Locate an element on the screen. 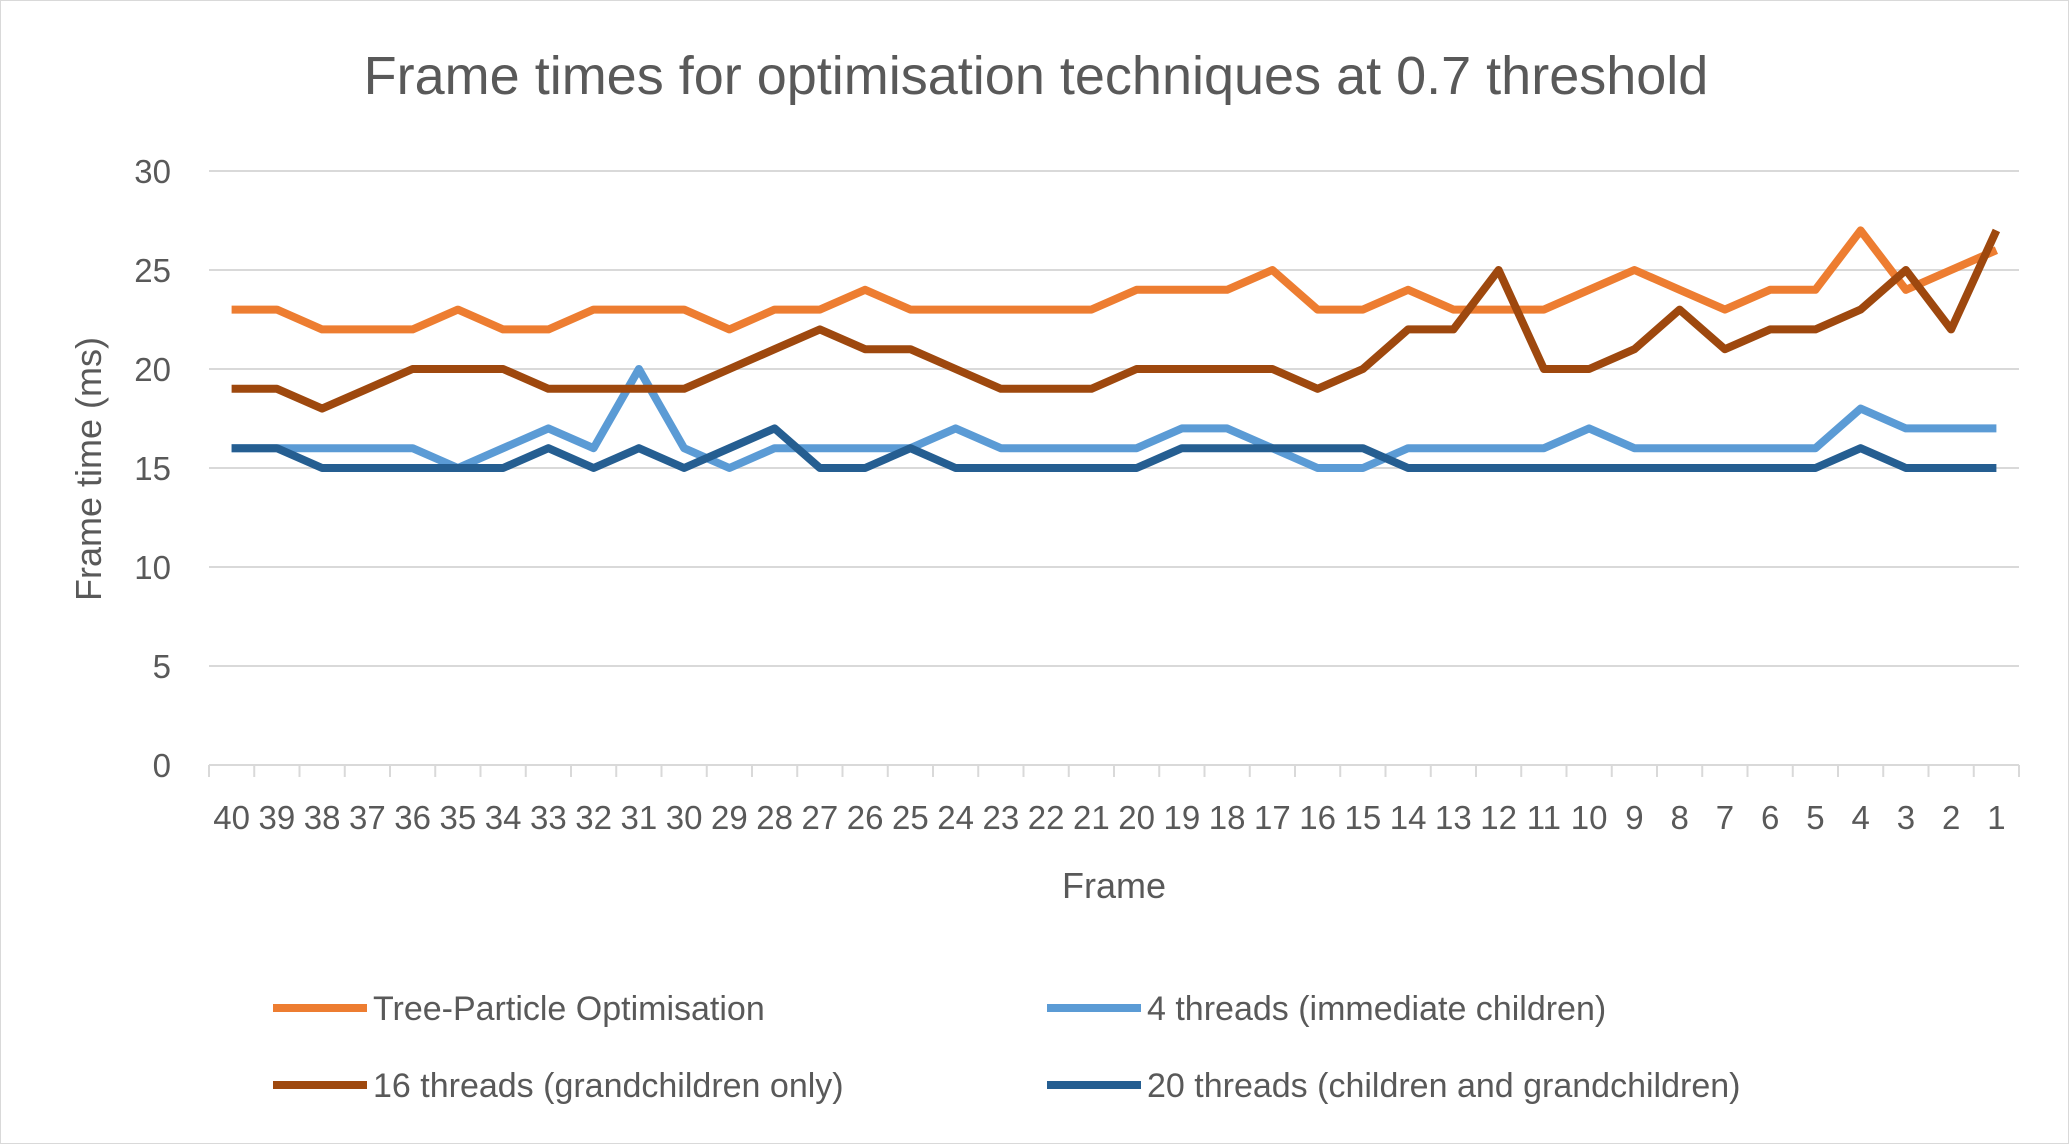 The width and height of the screenshot is (2071, 1147). x-tick-label: 31 is located at coordinates (639, 817).